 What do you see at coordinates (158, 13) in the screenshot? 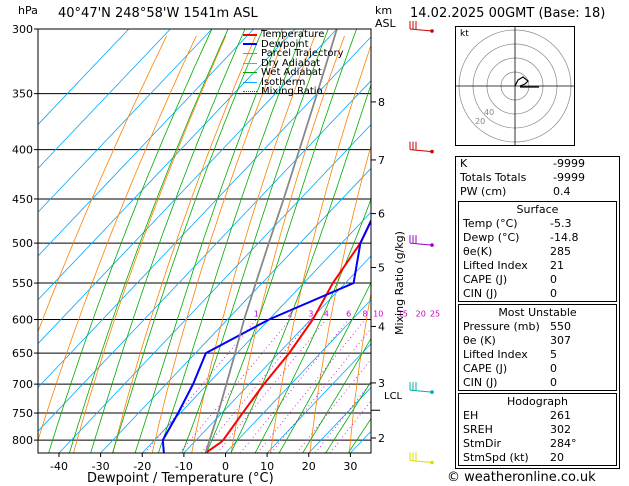
I see `location-title: 40°47'N 248°58'W 1541m ASL` at bounding box center [158, 13].